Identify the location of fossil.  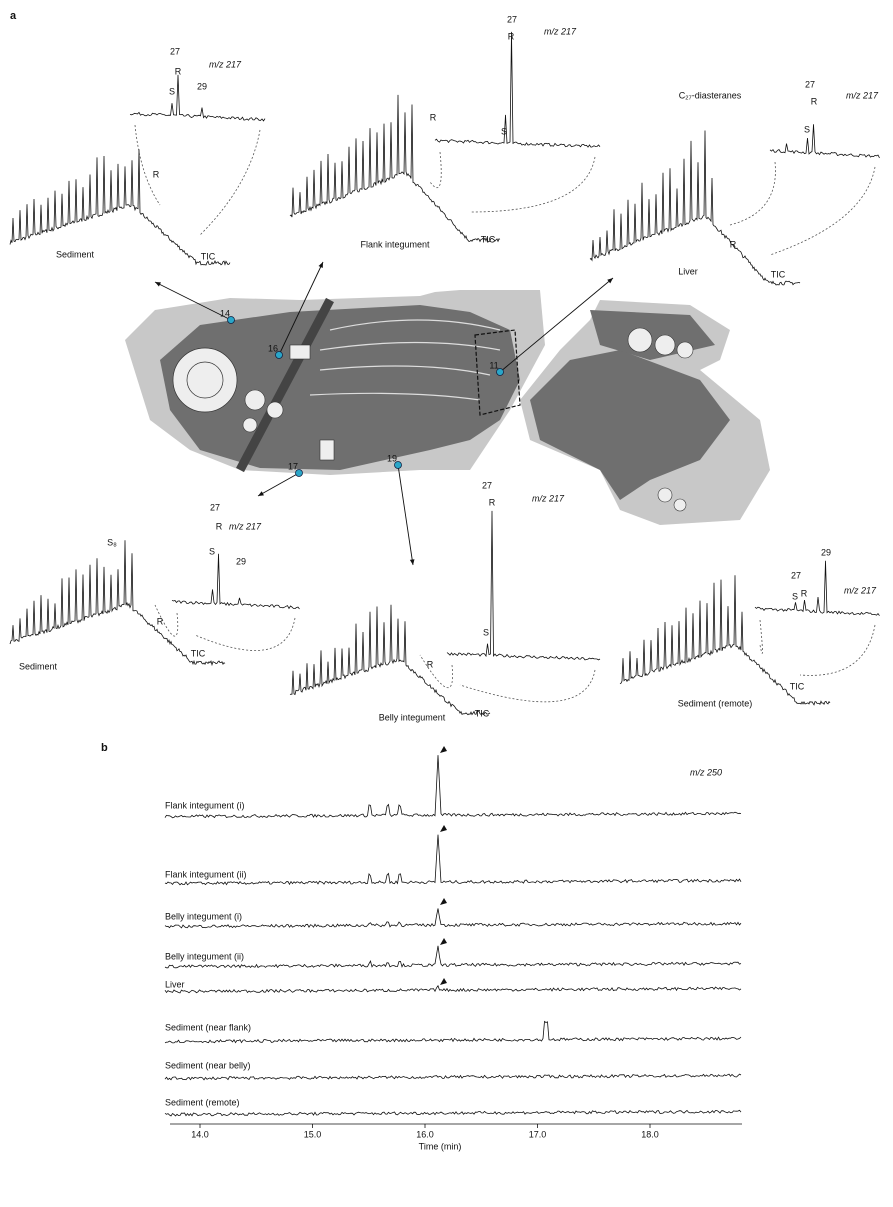
(447, 407).